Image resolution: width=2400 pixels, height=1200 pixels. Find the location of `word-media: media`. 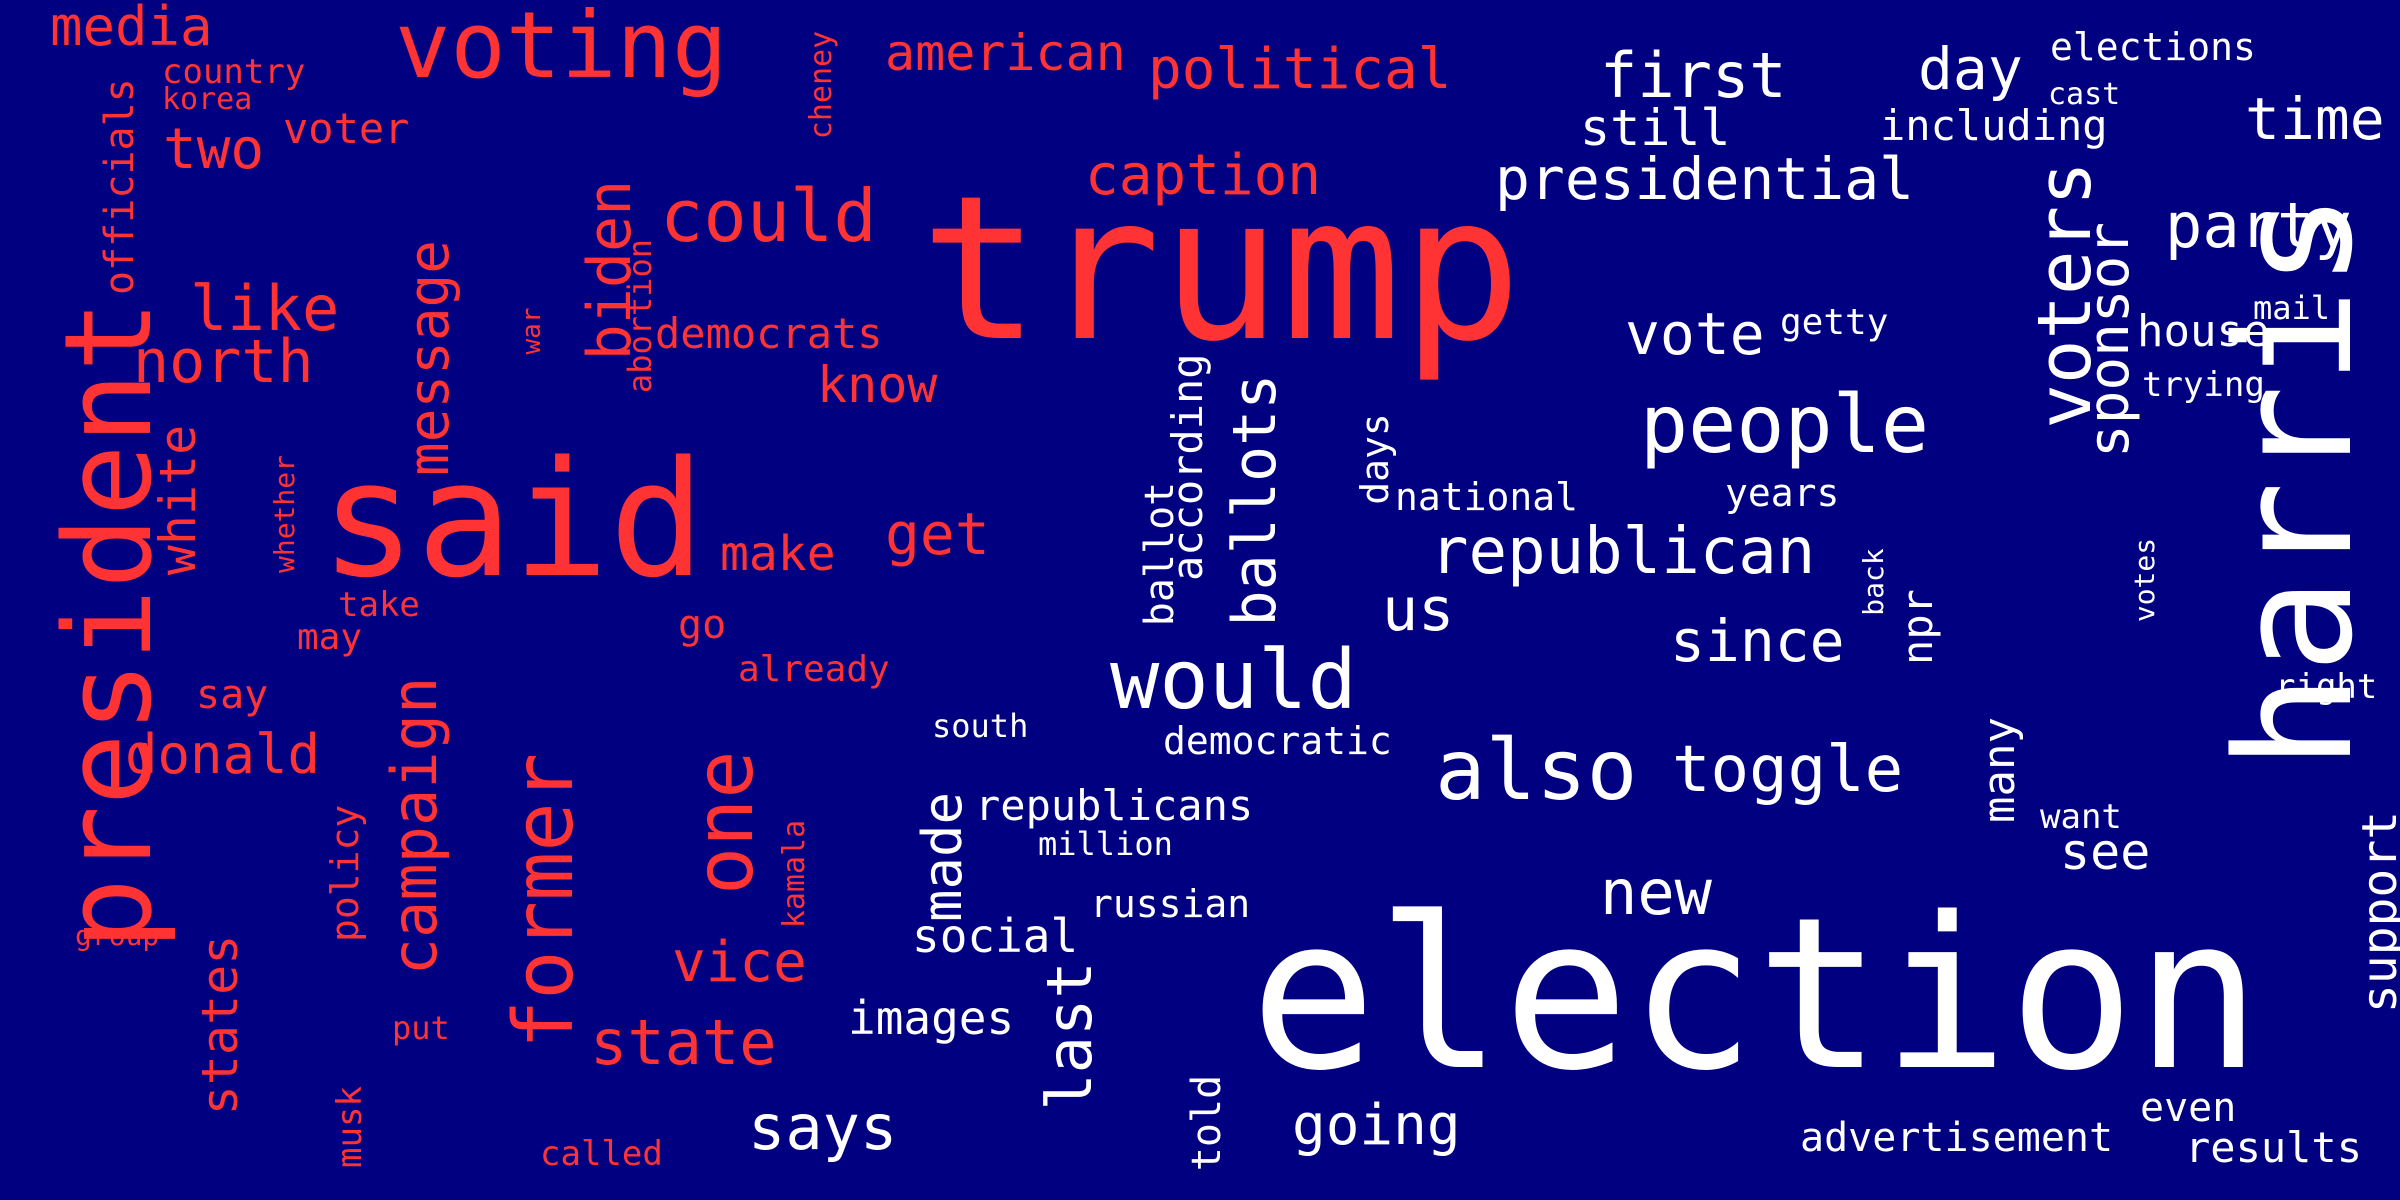

word-media: media is located at coordinates (131, 29).